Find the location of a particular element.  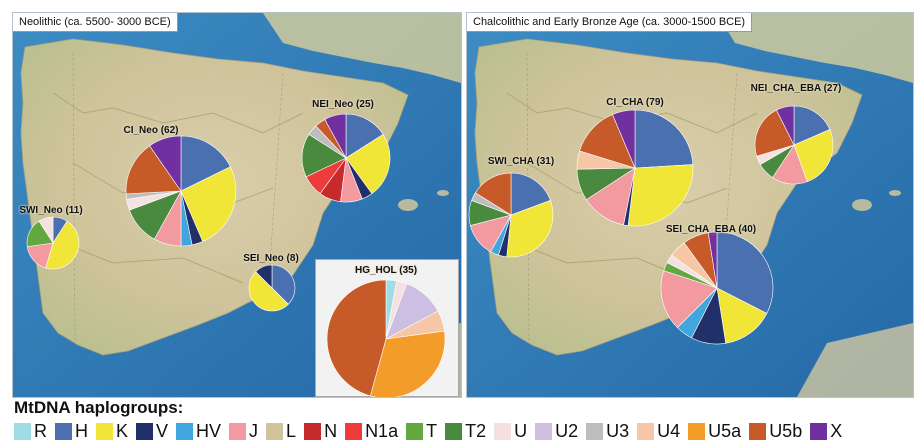

legend-swatch-r is located at coordinates (22, 431).